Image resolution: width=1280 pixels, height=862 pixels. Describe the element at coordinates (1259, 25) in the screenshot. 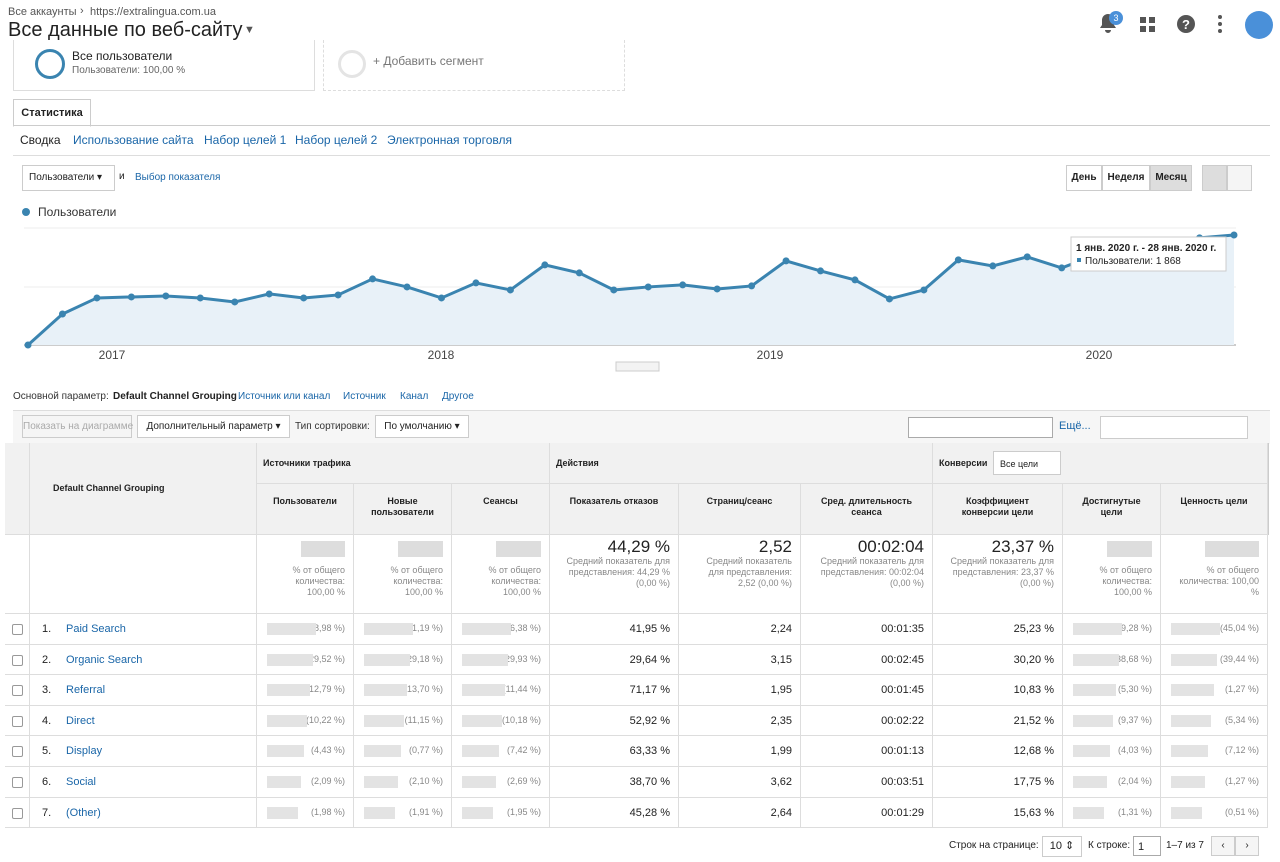

I see `avatar` at that location.